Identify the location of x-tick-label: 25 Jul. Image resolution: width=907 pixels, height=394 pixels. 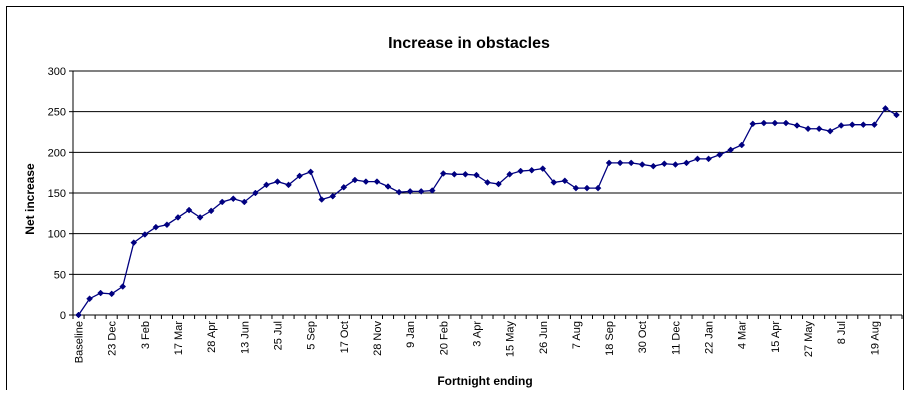
(278, 335).